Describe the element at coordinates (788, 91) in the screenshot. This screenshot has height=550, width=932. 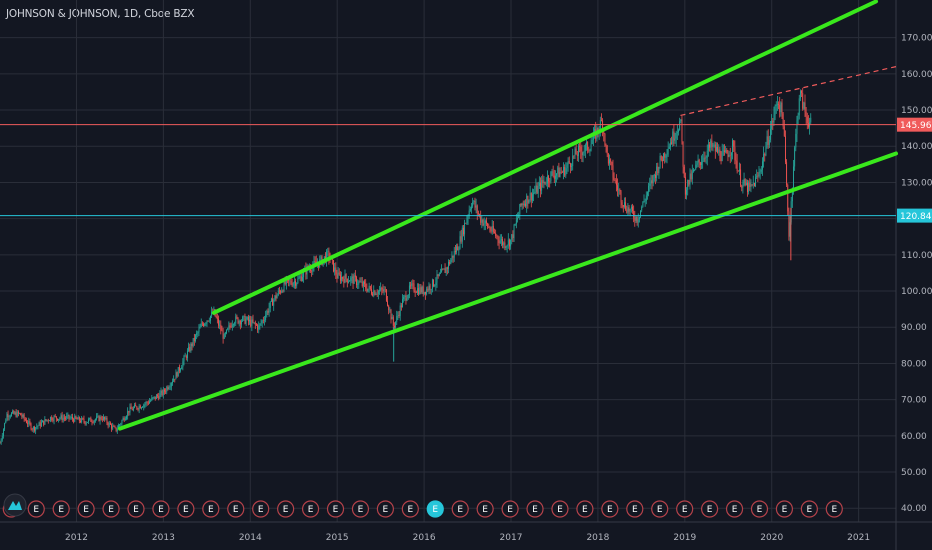
I see `resistance-dashed-line` at that location.